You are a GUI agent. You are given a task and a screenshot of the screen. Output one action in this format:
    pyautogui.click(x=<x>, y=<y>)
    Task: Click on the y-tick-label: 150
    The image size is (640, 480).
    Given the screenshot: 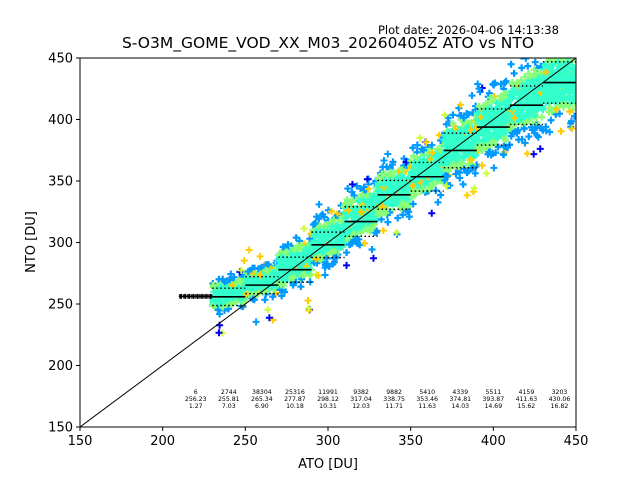 What is the action you would take?
    pyautogui.click(x=60, y=428)
    